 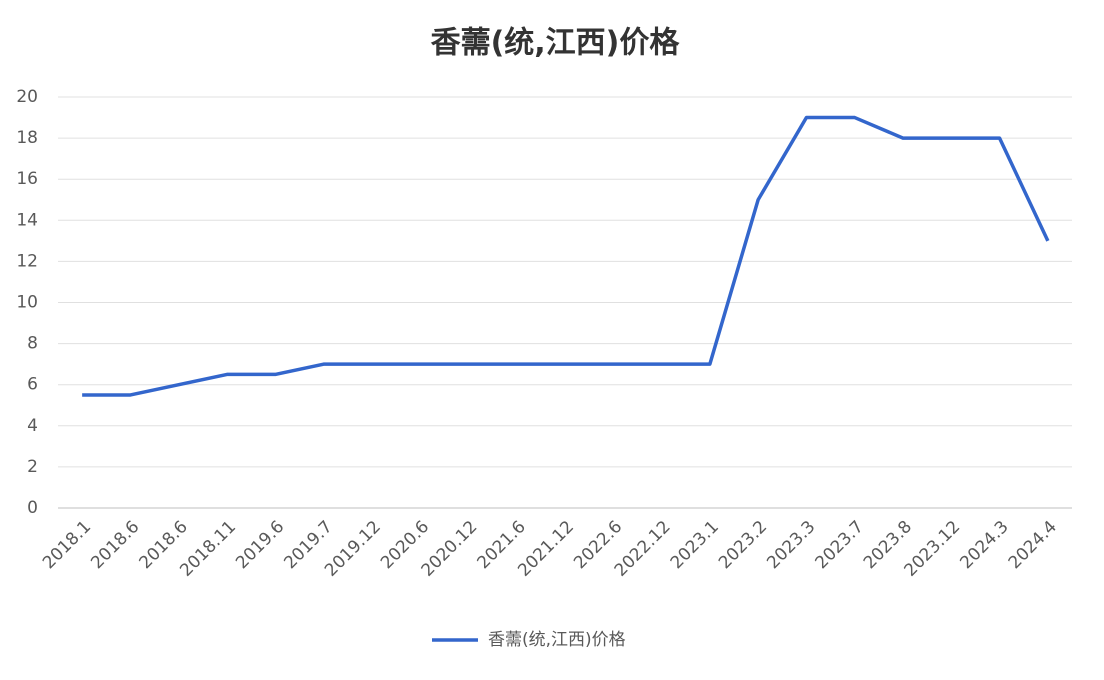 I want to click on y-tick-label: 8, so click(x=32, y=344).